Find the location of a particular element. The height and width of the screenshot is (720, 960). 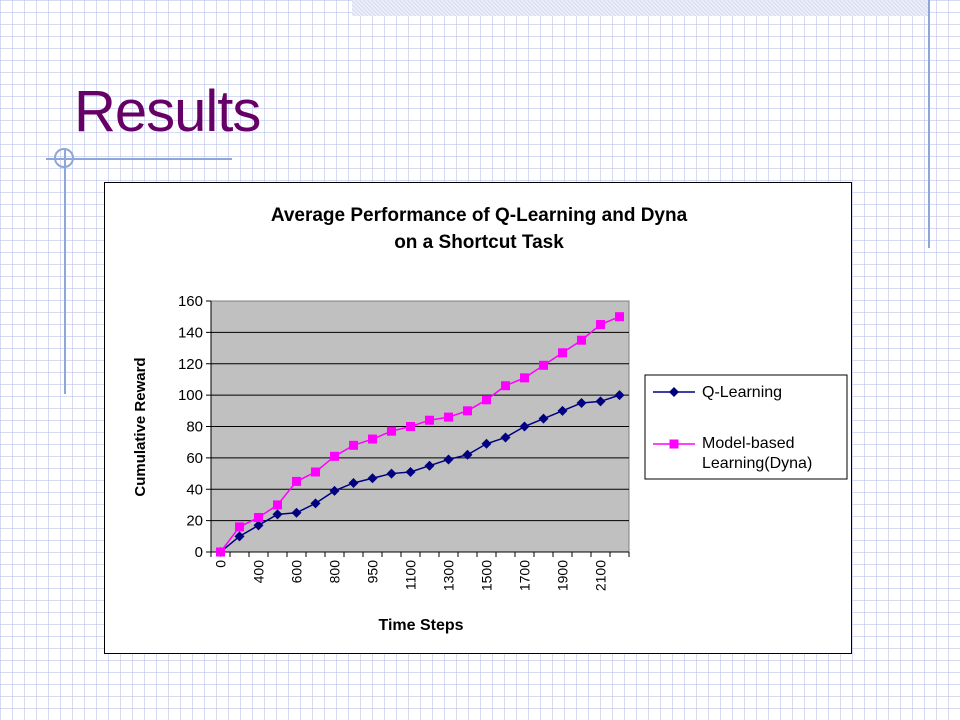

y-axis-label: Cumulative Reward is located at coordinates (140, 426).